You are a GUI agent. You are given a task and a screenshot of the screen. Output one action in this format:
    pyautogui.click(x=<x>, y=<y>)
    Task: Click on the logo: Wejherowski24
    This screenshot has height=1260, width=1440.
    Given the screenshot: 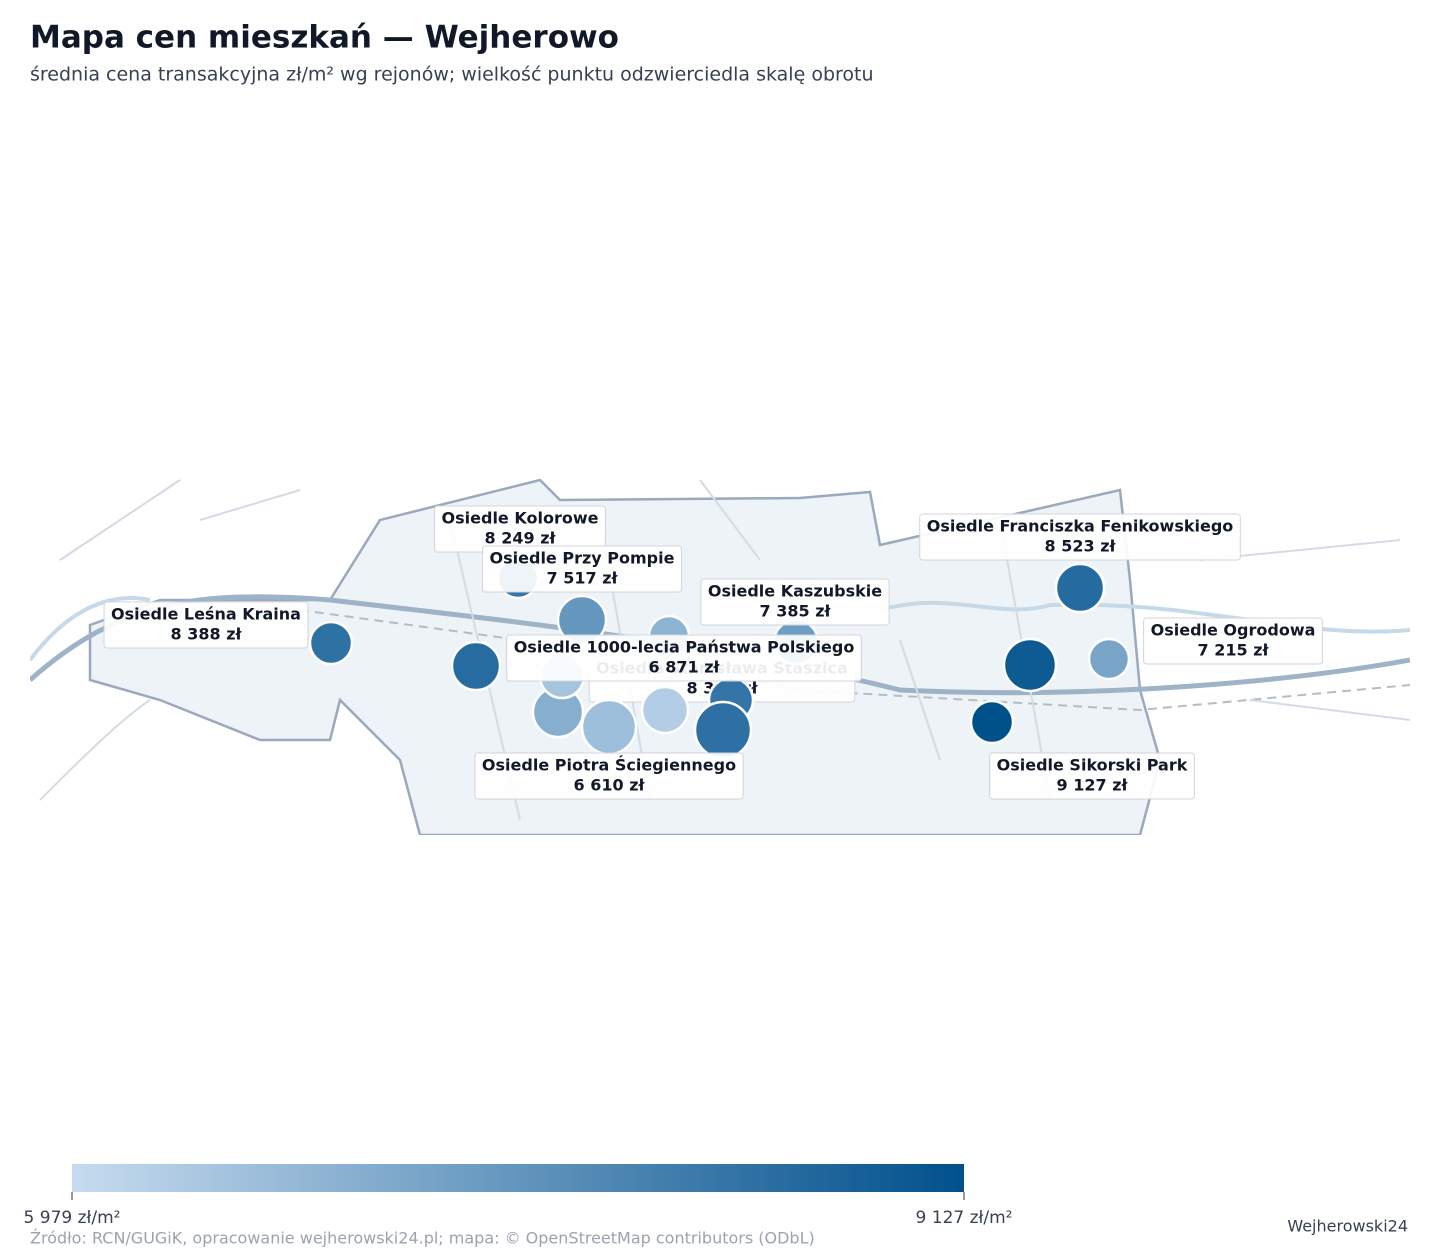 What is the action you would take?
    pyautogui.click(x=1347, y=1226)
    